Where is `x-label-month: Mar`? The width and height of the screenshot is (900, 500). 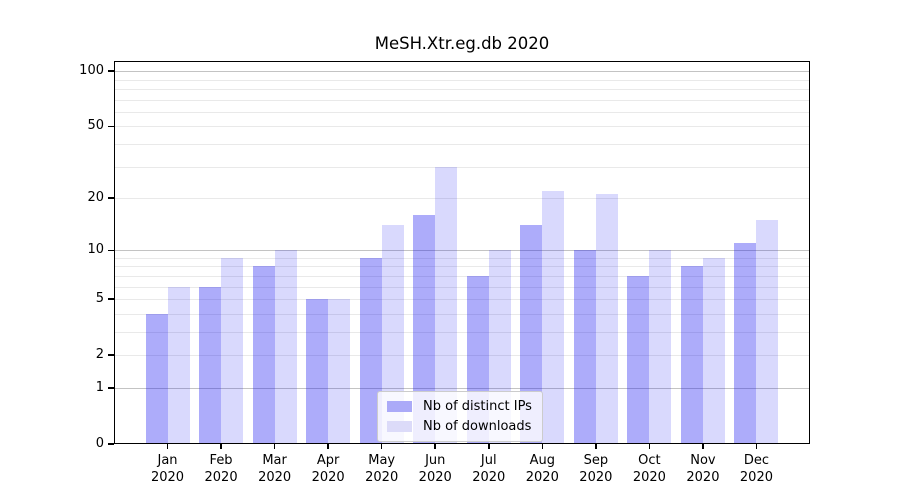 x-label-month: Mar is located at coordinates (274, 460).